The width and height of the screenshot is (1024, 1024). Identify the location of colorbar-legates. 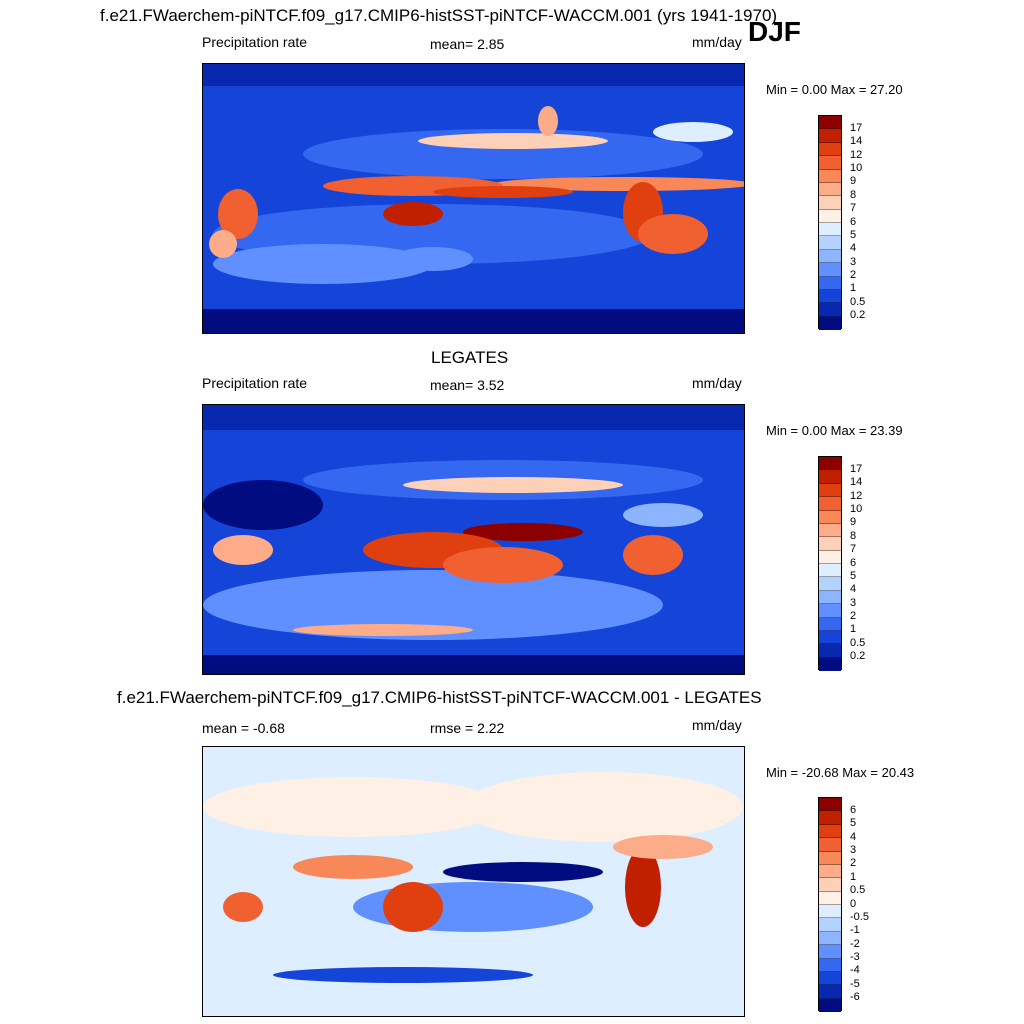
(830, 563).